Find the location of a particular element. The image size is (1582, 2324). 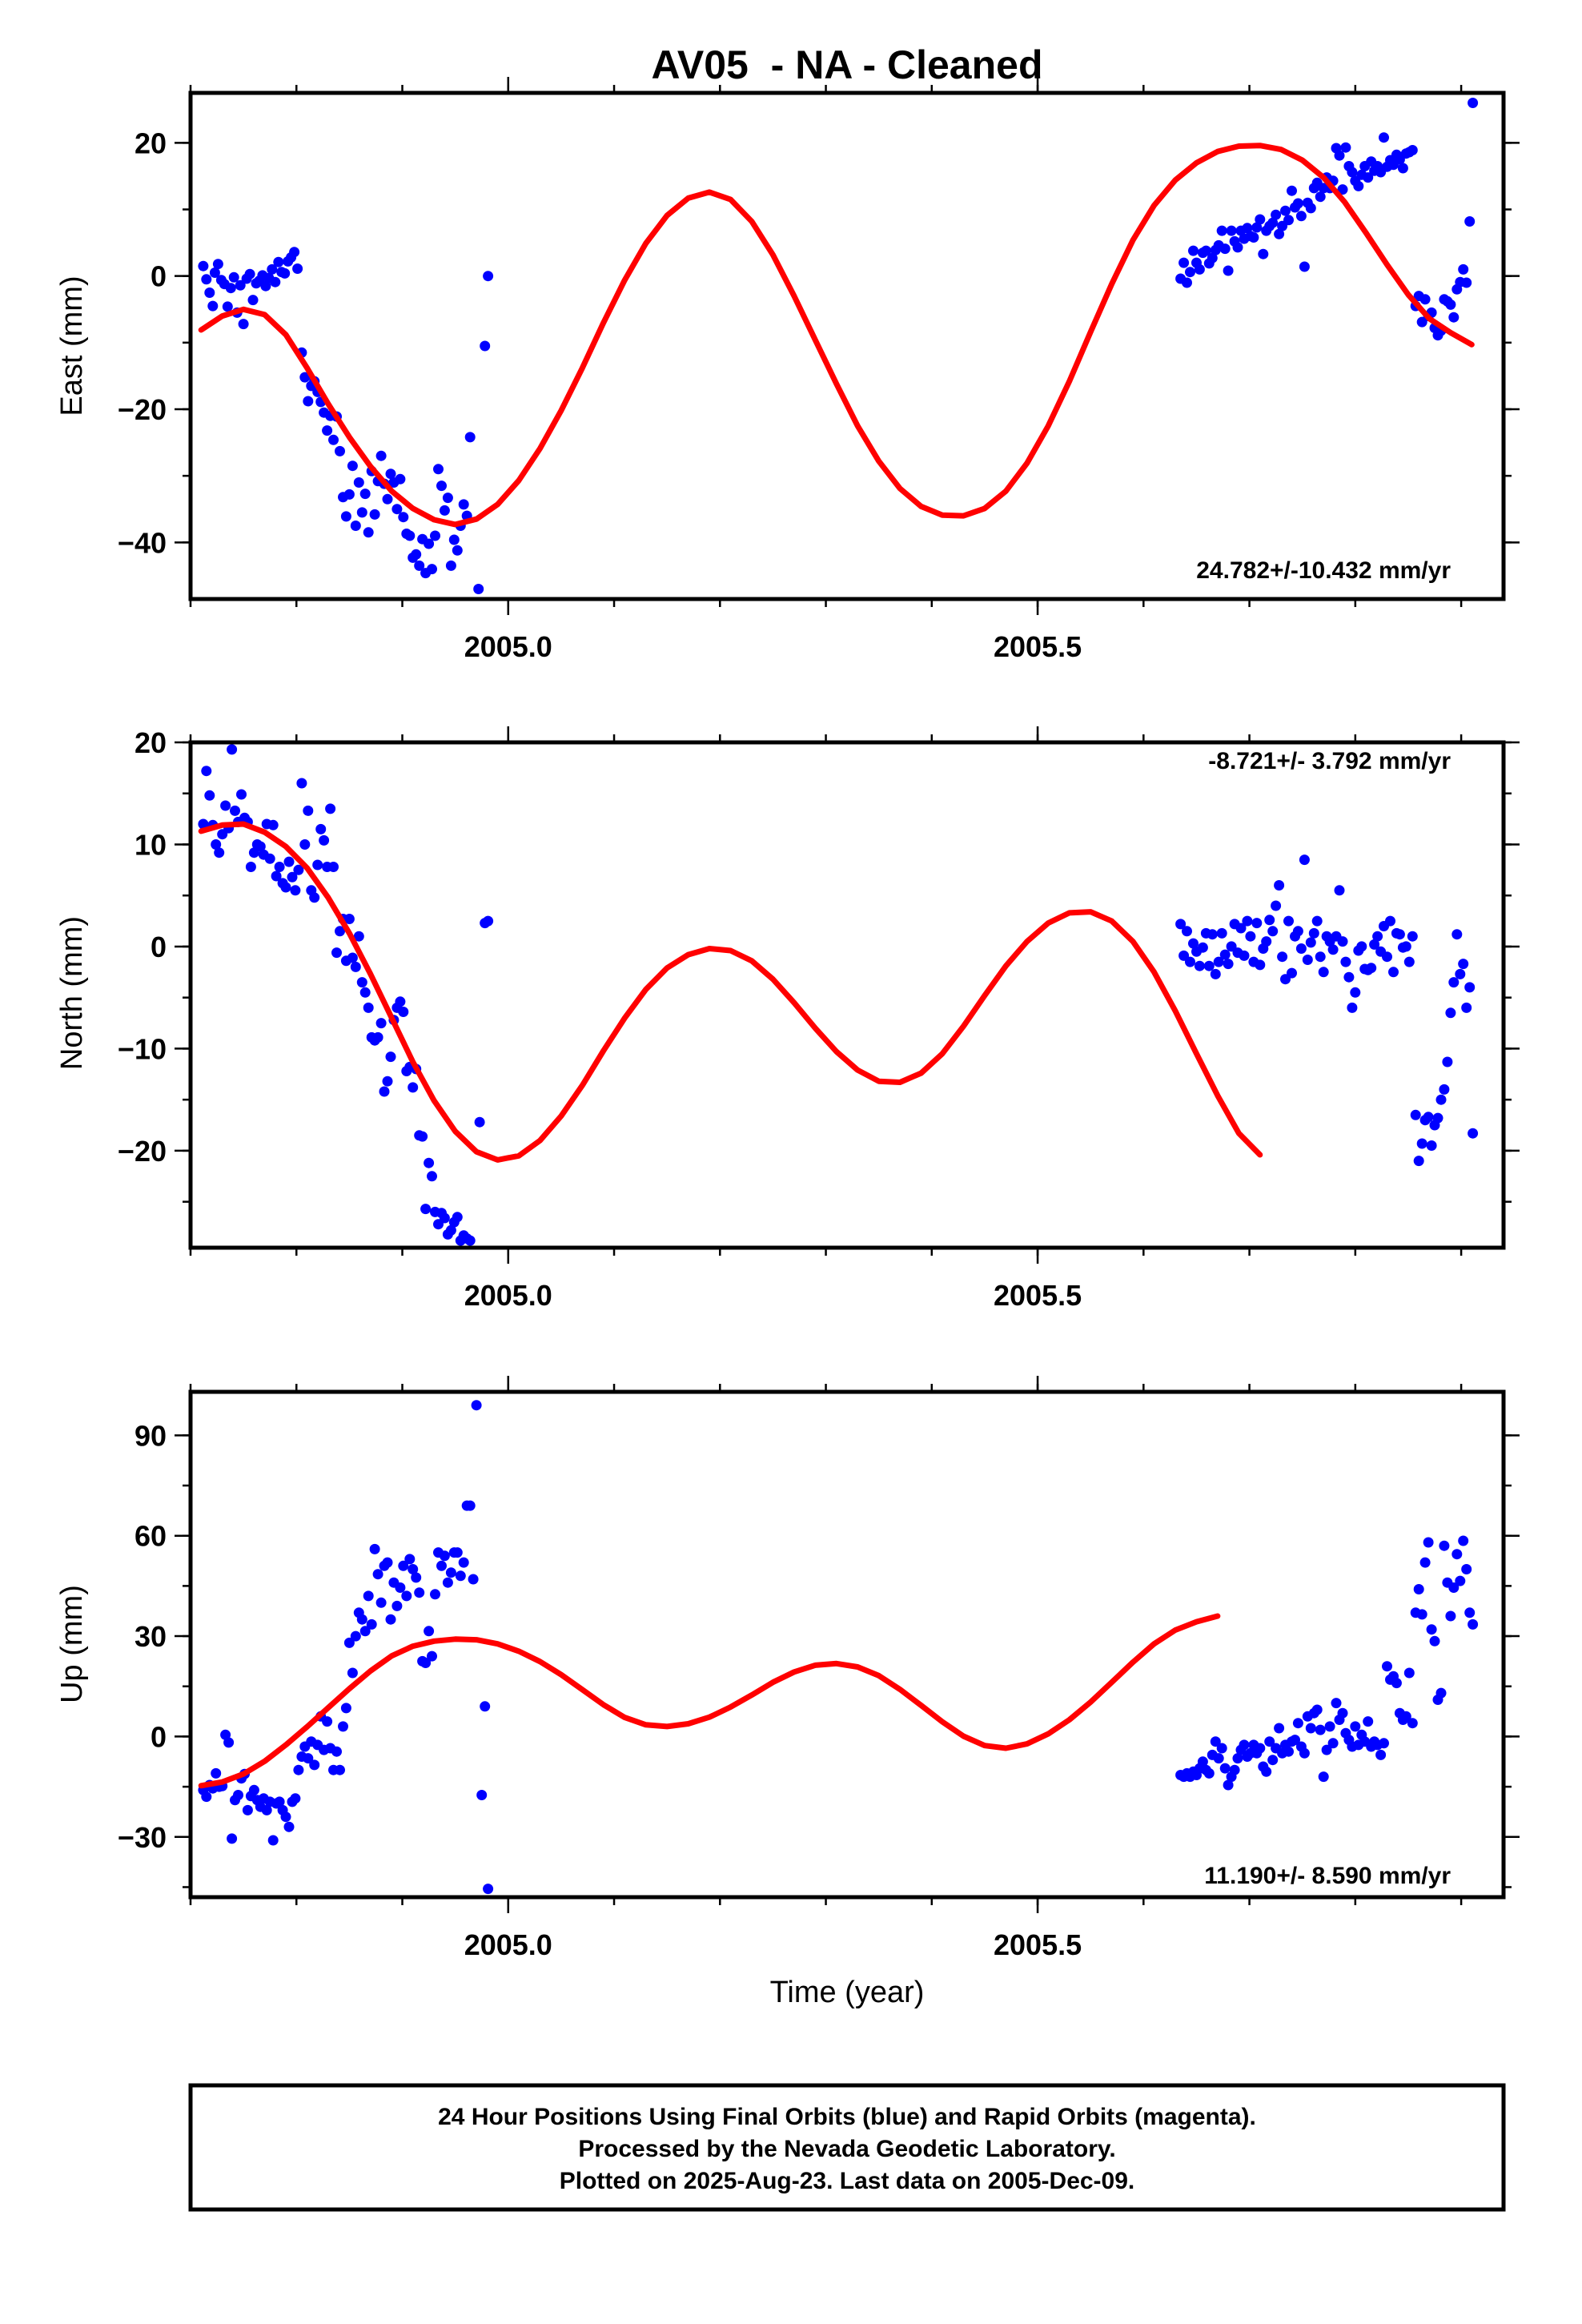

fit-curve is located at coordinates (837, 335).